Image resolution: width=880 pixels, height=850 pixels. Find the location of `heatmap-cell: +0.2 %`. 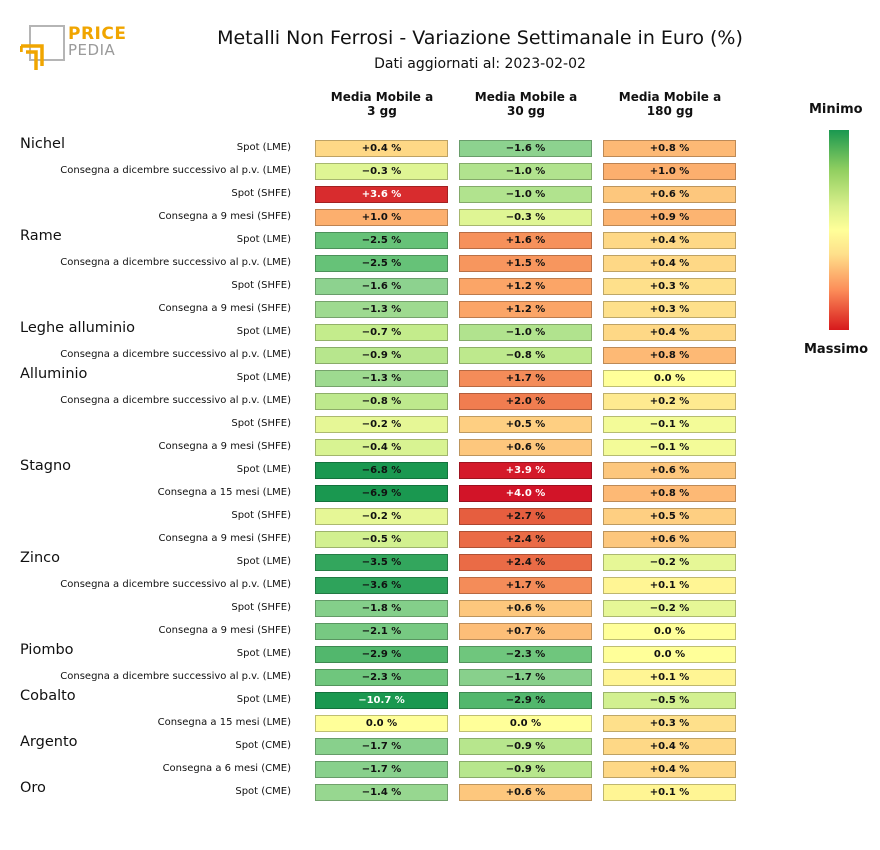

heatmap-cell: +0.2 % is located at coordinates (669, 401).